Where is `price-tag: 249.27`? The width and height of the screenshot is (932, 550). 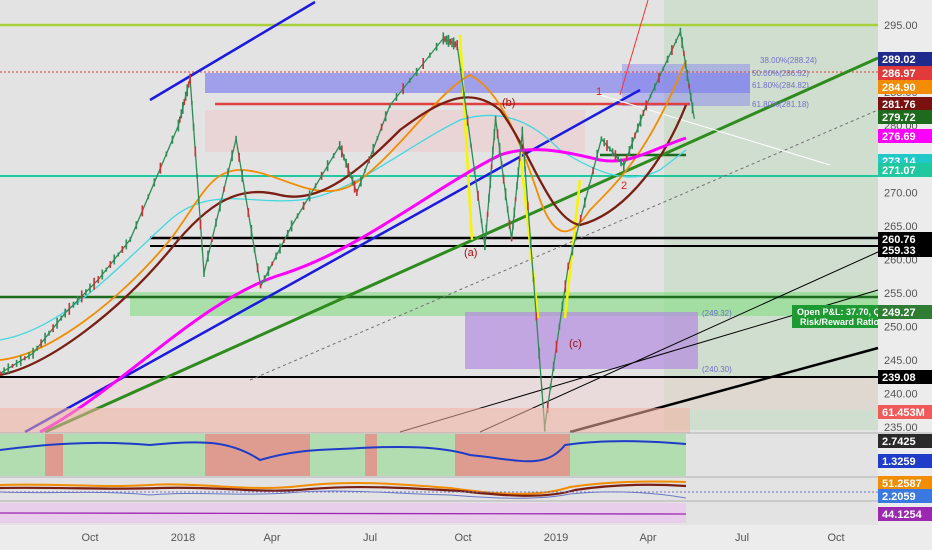 price-tag: 249.27 is located at coordinates (905, 312).